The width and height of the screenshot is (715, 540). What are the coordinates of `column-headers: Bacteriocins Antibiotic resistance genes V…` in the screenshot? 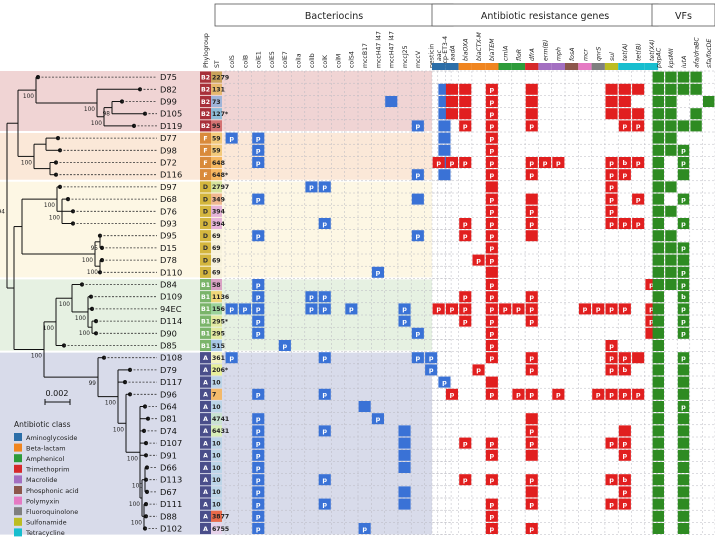 It's located at (459, 36).